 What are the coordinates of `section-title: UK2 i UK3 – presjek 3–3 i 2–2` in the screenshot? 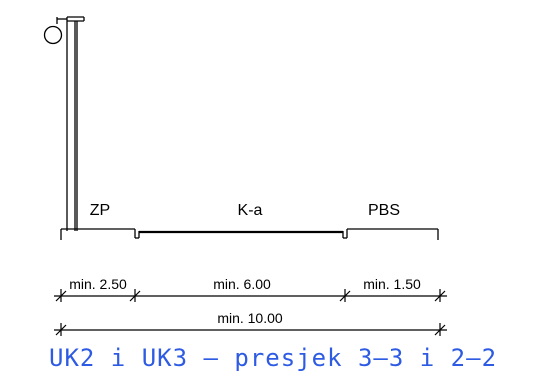 It's located at (273, 358).